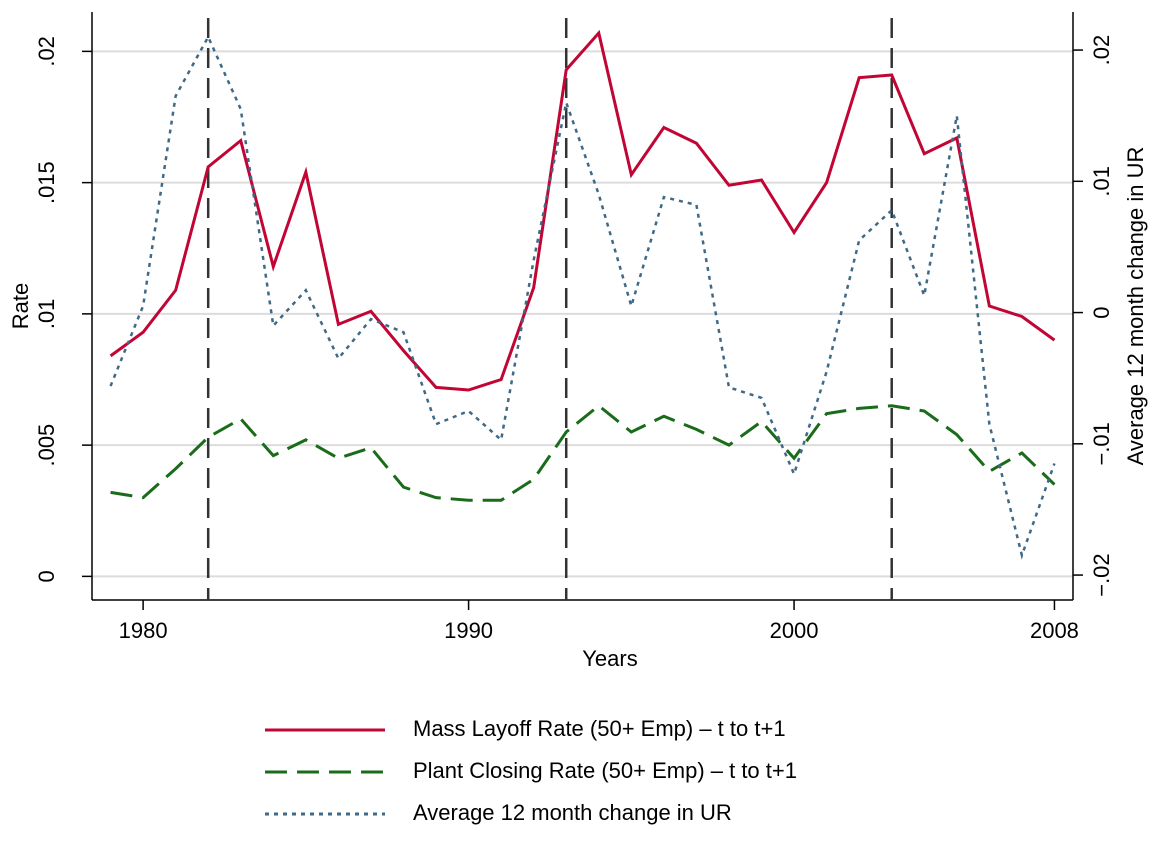 Image resolution: width=1159 pixels, height=842 pixels. What do you see at coordinates (794, 630) in the screenshot?
I see `x-tick-label: 2000` at bounding box center [794, 630].